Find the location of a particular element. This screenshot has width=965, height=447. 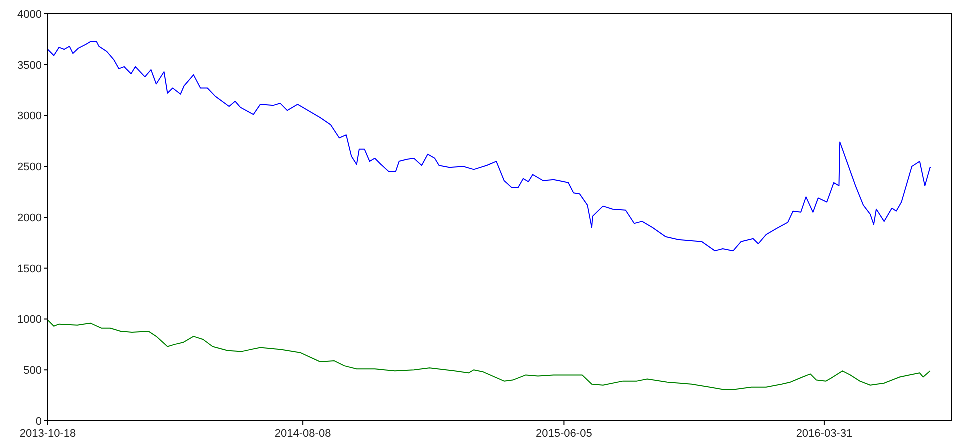

y-tick-label: 500 is located at coordinates (33, 371).